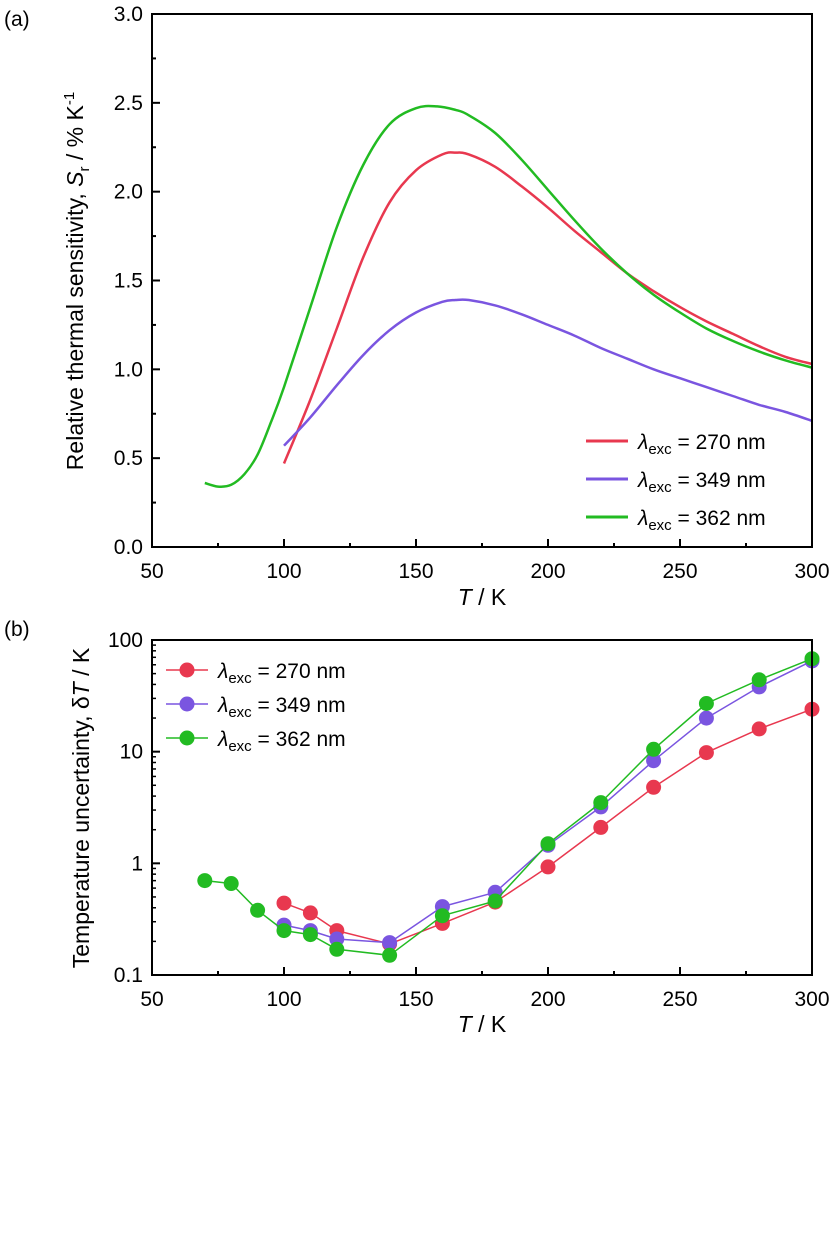  What do you see at coordinates (17, 19) in the screenshot?
I see `panel-a-letter: (a)` at bounding box center [17, 19].